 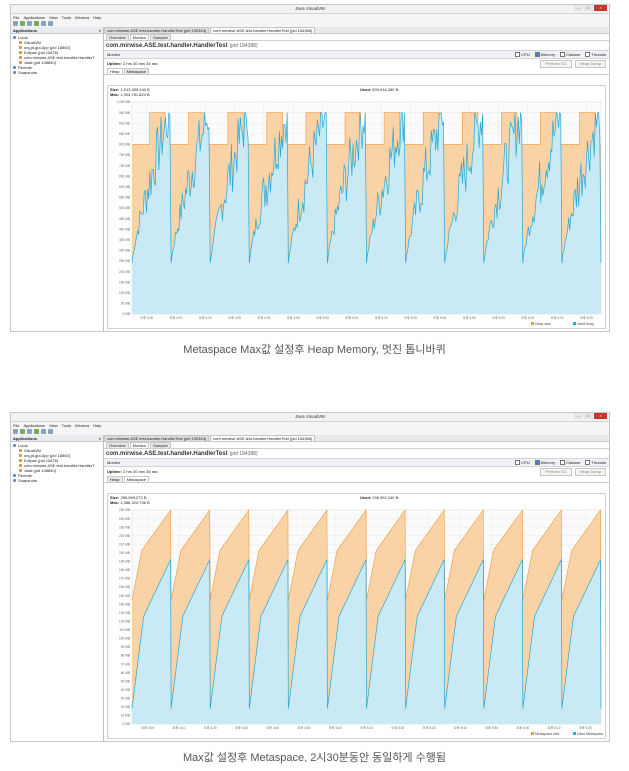 I want to click on x-tick-label: 오후 4:10, so click(x=175, y=317).